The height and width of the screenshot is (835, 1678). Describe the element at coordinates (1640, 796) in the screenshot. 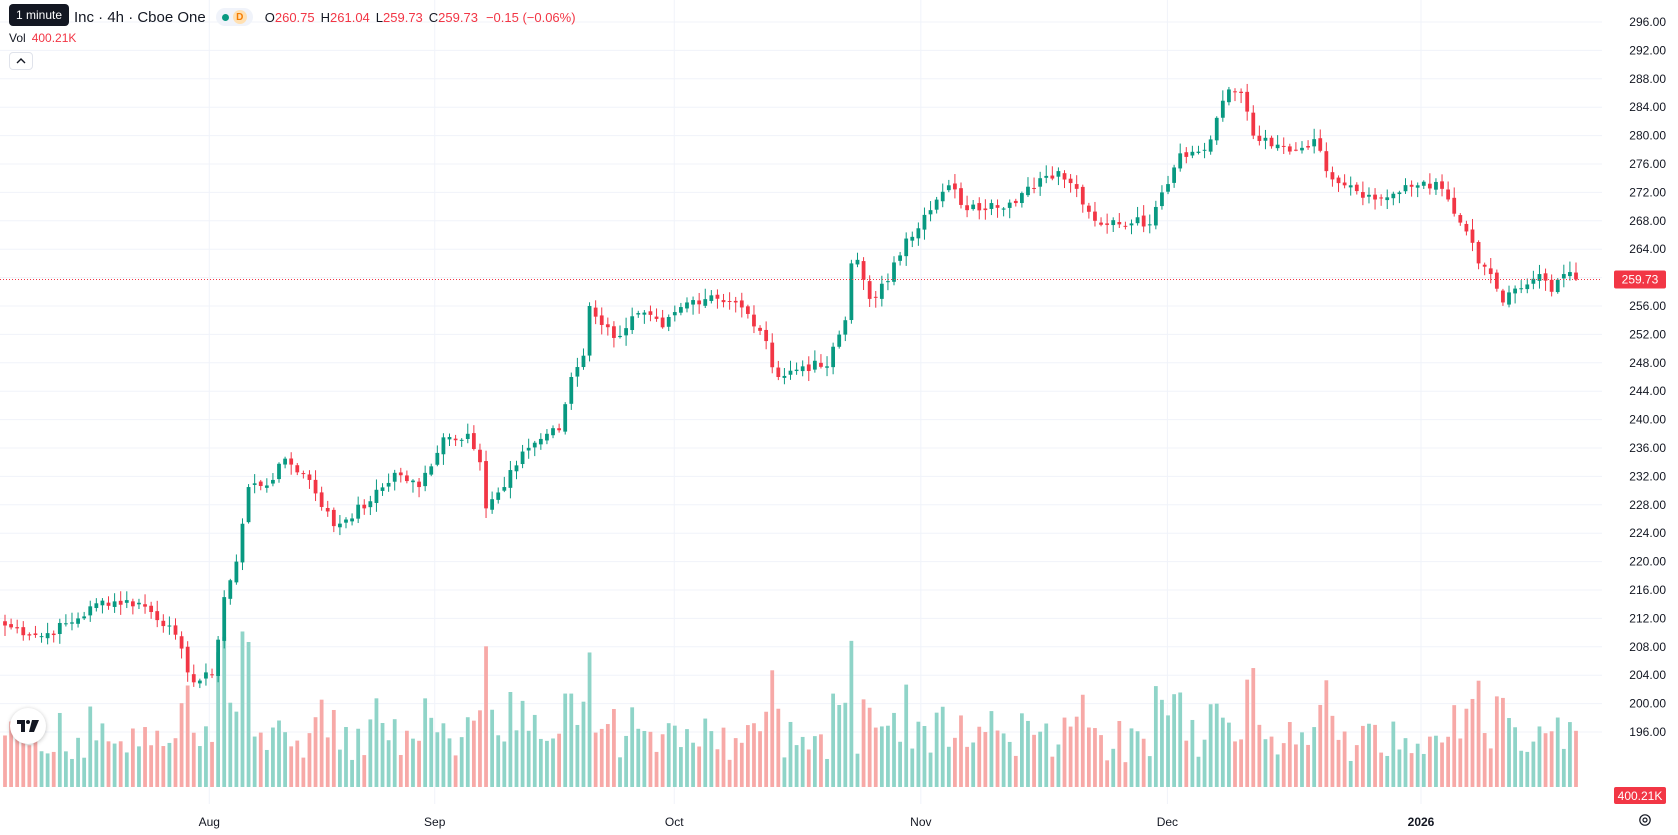

I see `last-volume-text: 400.21K` at that location.